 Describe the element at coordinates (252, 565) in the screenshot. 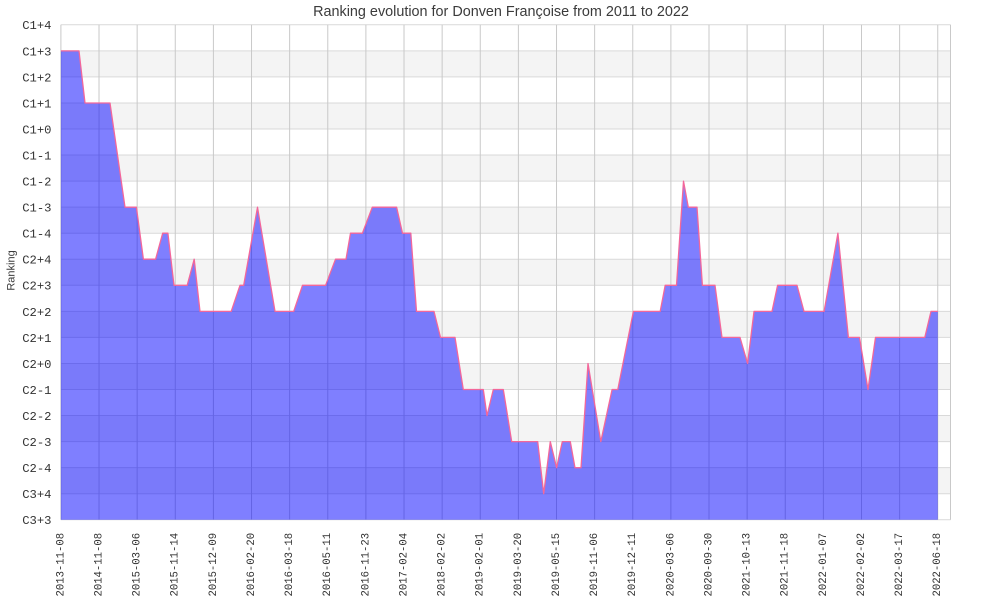

I see `svg-text: 2016-02-20` at that location.